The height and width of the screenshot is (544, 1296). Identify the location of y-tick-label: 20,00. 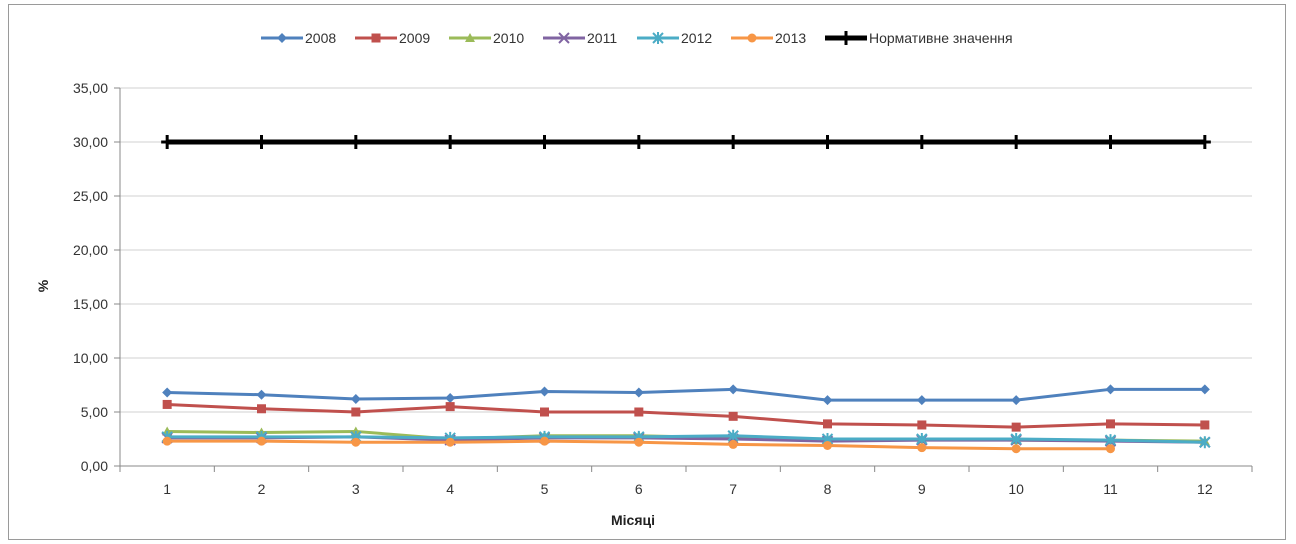
(90, 250).